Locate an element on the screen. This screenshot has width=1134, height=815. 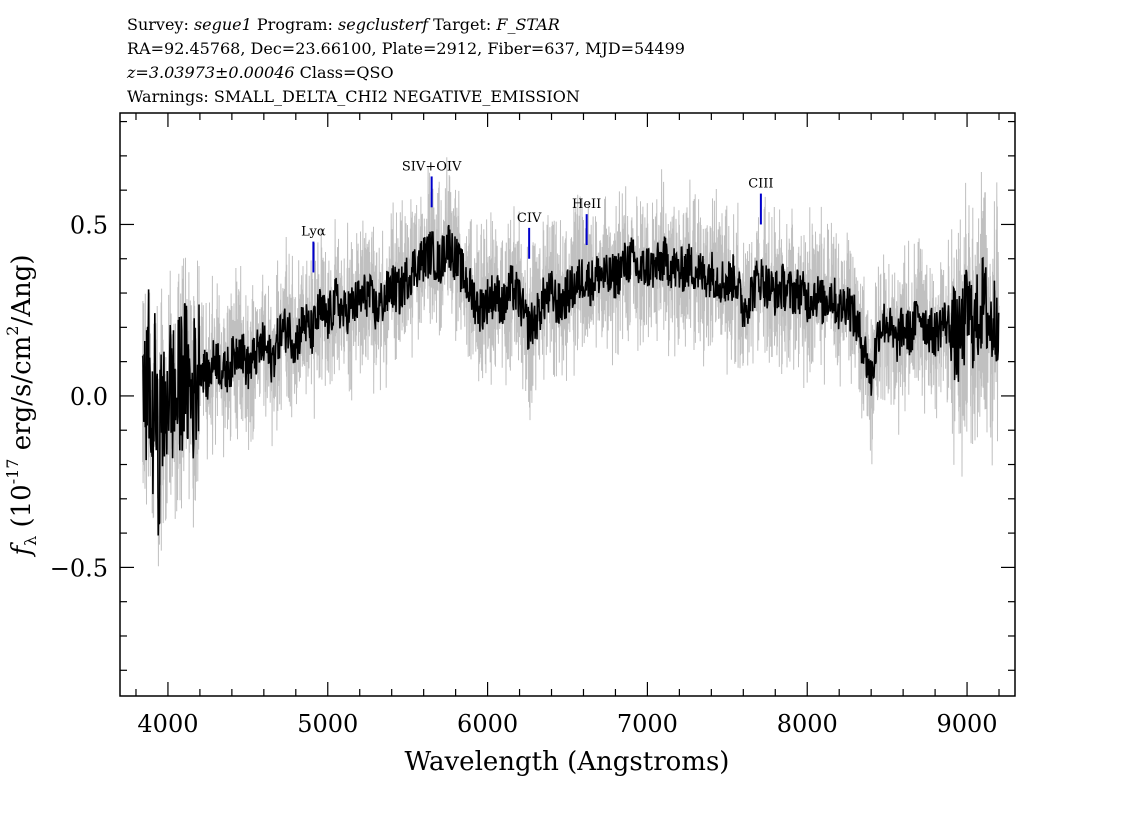
y-axis-title-c: /Ang) is located at coordinates (22, 289).